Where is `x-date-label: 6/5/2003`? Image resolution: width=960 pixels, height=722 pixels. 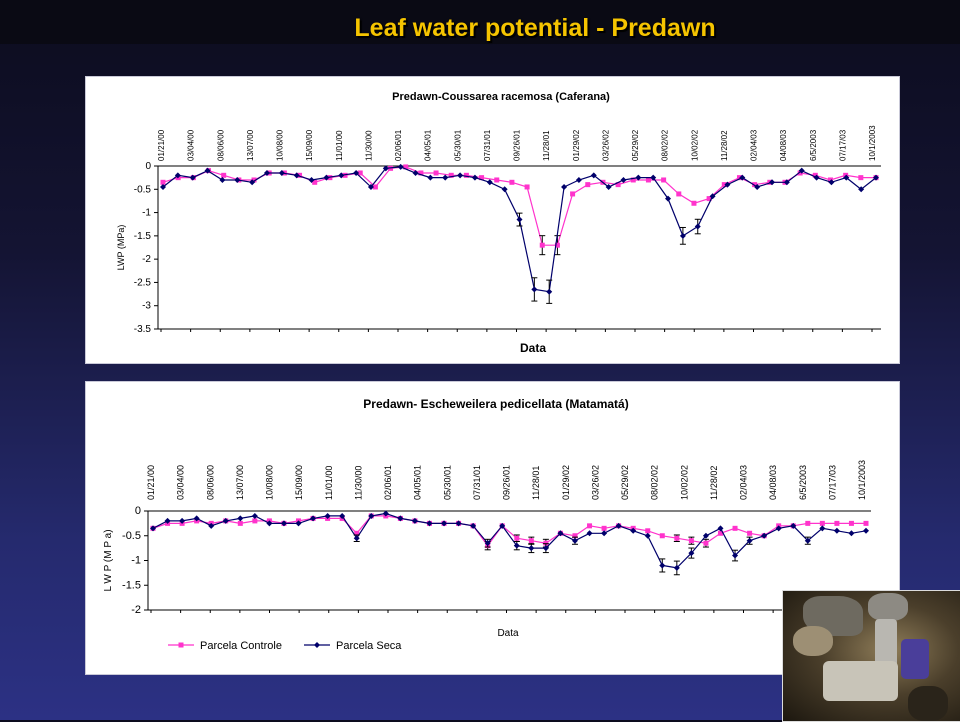 x-date-label: 6/5/2003 is located at coordinates (813, 145).